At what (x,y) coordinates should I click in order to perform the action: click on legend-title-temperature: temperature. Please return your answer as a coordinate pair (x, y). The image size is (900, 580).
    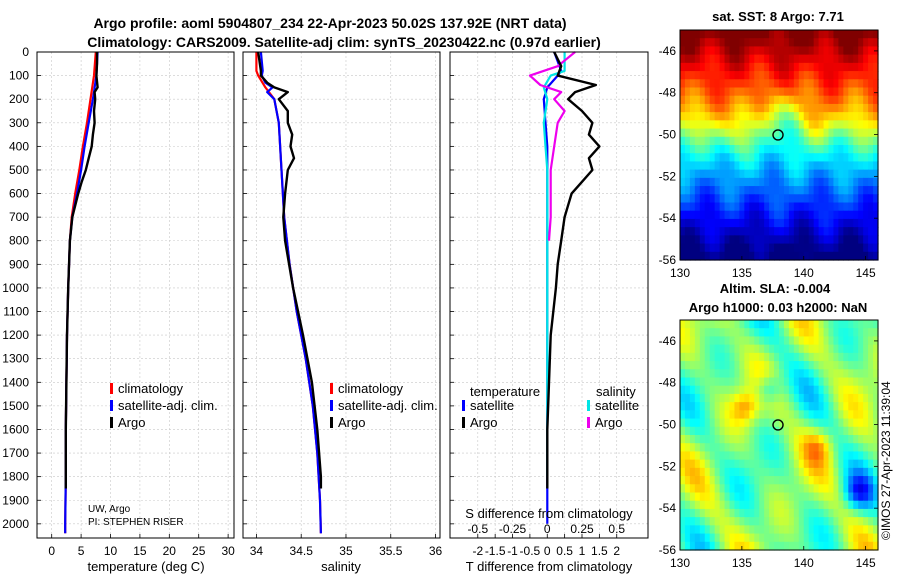
    Looking at the image, I should click on (505, 391).